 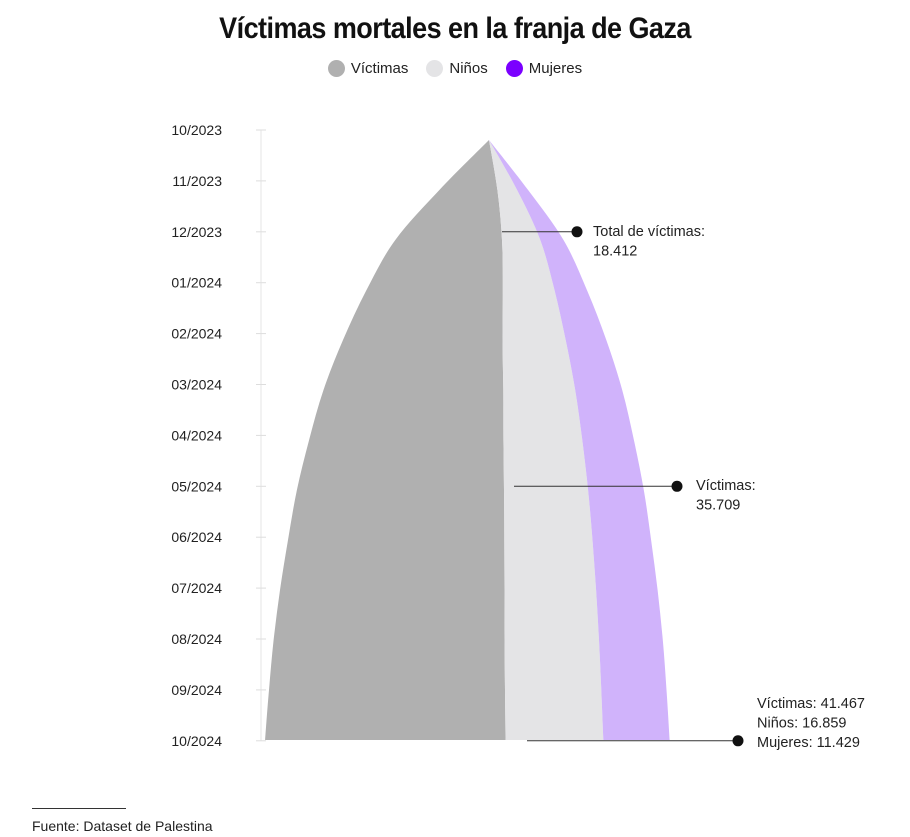 I want to click on legend-swatch-ninos, so click(x=435, y=68).